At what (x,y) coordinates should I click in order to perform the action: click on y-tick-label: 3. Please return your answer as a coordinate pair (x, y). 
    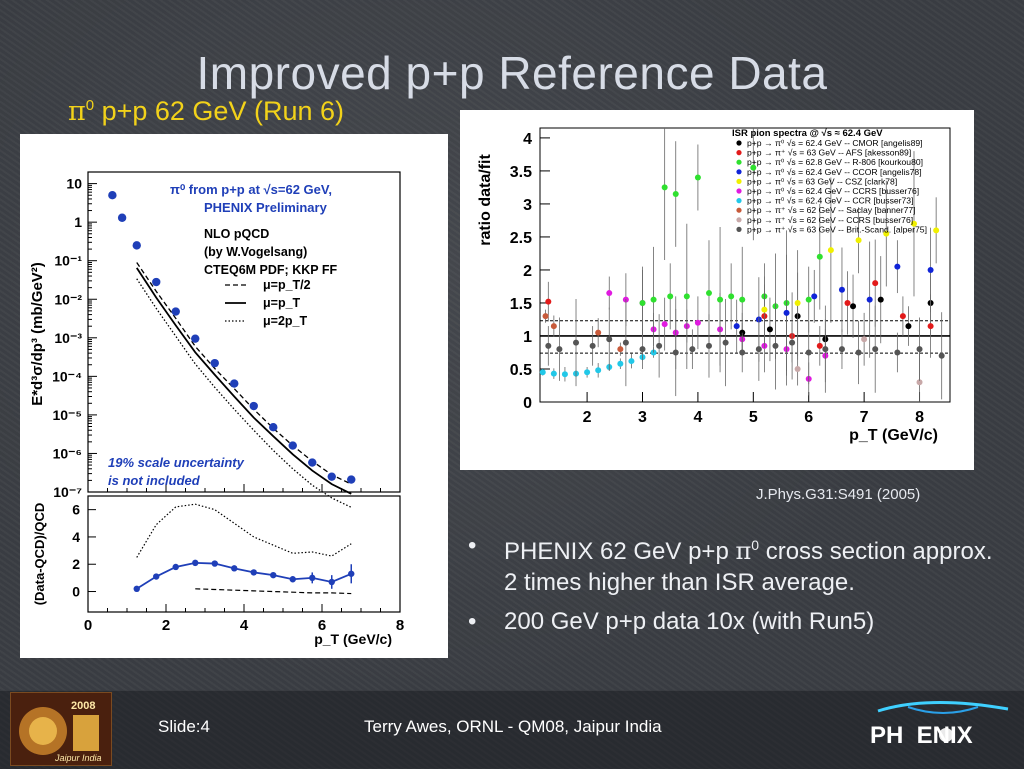
    Looking at the image, I should click on (527, 205).